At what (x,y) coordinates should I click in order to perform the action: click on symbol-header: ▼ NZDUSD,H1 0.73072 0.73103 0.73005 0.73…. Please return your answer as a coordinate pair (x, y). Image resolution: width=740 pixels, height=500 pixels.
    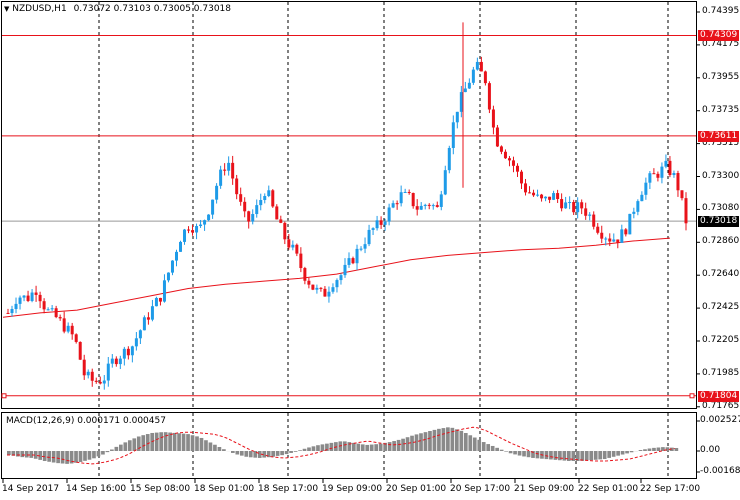
    Looking at the image, I should click on (117, 9).